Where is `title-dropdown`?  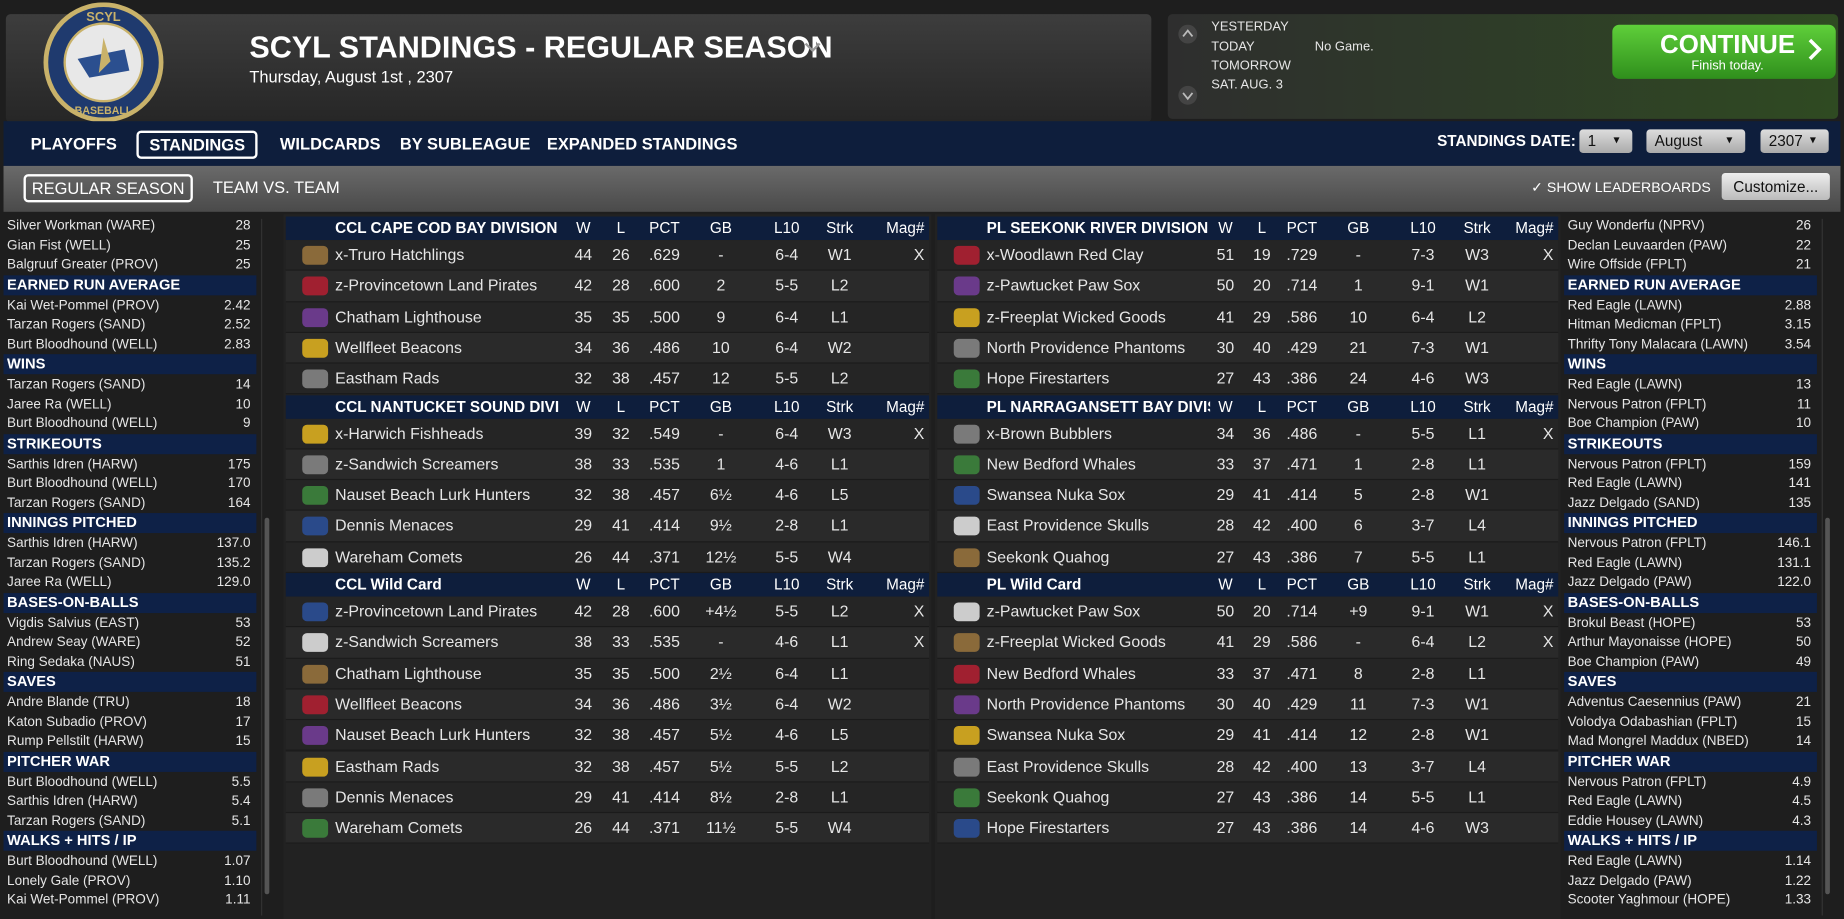
title-dropdown is located at coordinates (812, 47).